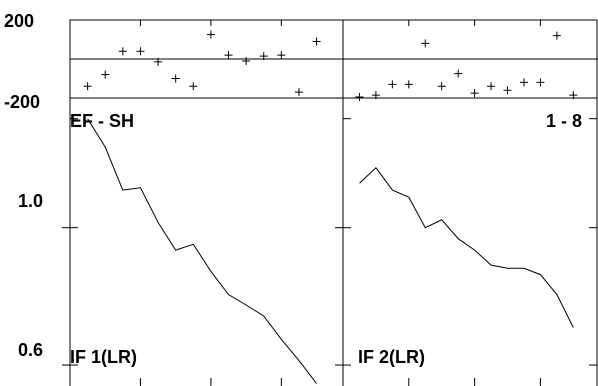  Describe the element at coordinates (103, 357) in the screenshot. I see `panel-label-if1: IF 1(LR)` at that location.